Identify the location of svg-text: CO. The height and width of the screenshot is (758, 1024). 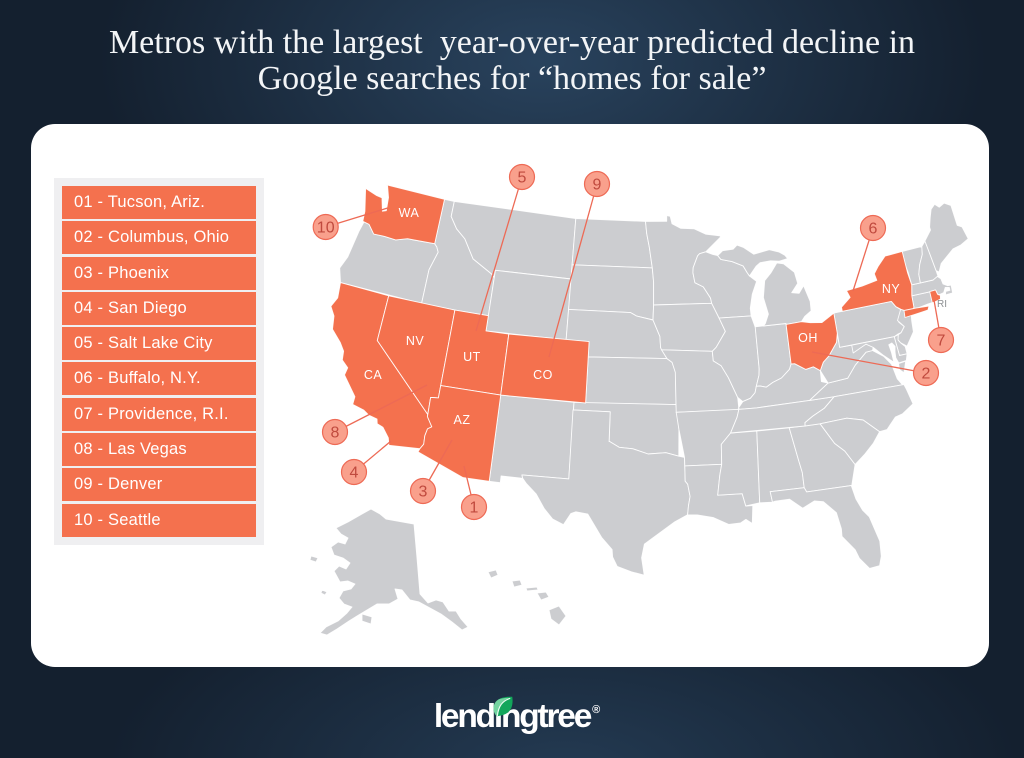
(543, 375).